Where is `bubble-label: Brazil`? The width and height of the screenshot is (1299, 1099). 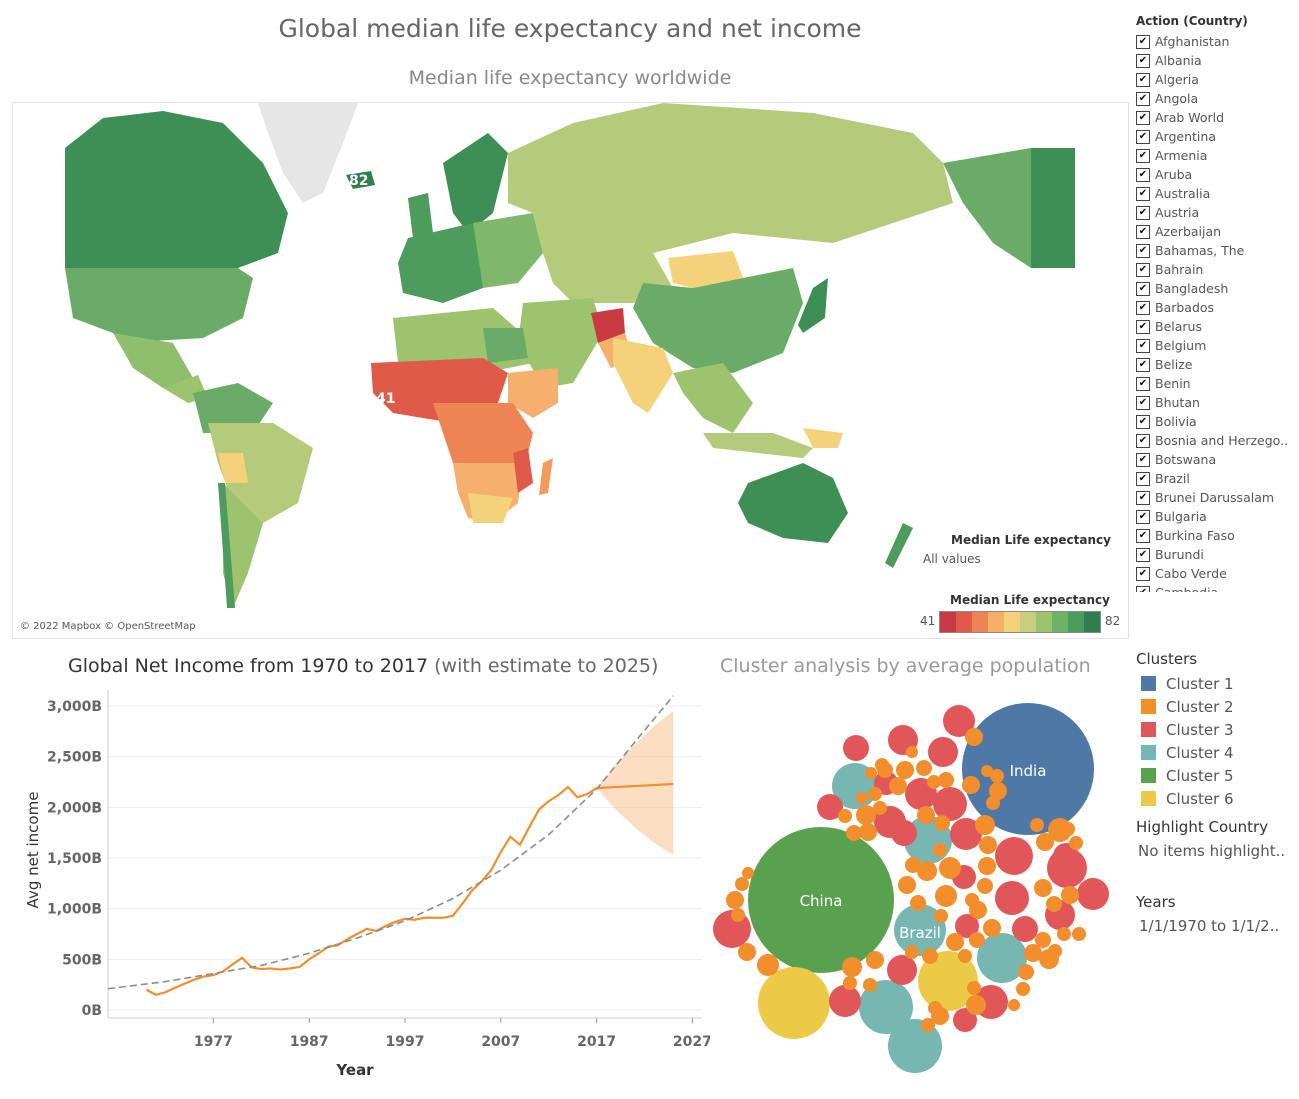 bubble-label: Brazil is located at coordinates (920, 933).